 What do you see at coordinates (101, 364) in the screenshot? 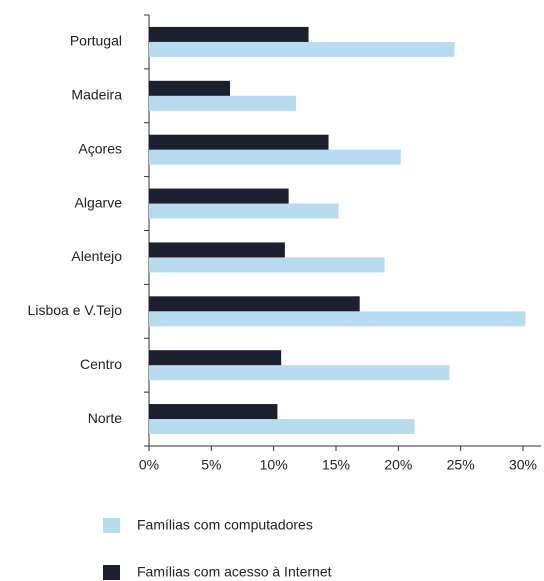
I see `y-tick-label: Centro` at bounding box center [101, 364].